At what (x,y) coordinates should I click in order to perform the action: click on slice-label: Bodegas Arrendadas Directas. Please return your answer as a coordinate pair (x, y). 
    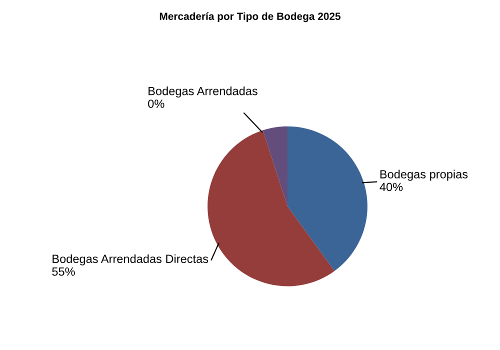
    Looking at the image, I should click on (130, 260).